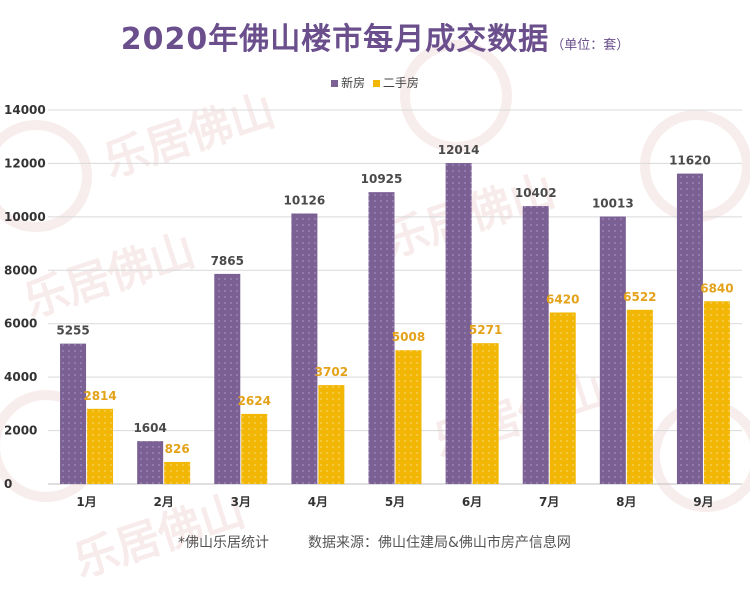 The image size is (750, 590). Describe the element at coordinates (20, 270) in the screenshot. I see `y-tick-label: 8000` at that location.